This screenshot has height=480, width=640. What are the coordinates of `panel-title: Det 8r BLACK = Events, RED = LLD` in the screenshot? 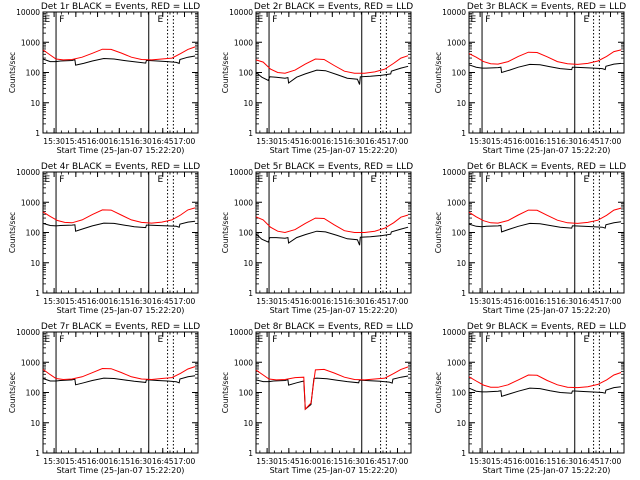 It's located at (333, 327).